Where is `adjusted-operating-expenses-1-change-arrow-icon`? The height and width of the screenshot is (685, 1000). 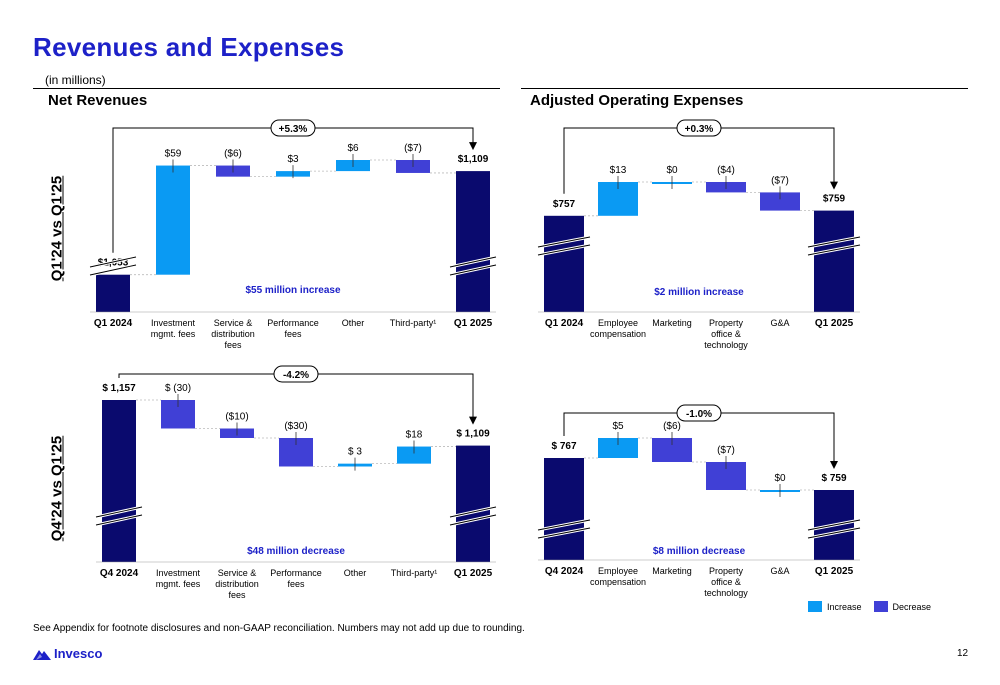 adjusted-operating-expenses-1-change-arrow-icon is located at coordinates (834, 185).